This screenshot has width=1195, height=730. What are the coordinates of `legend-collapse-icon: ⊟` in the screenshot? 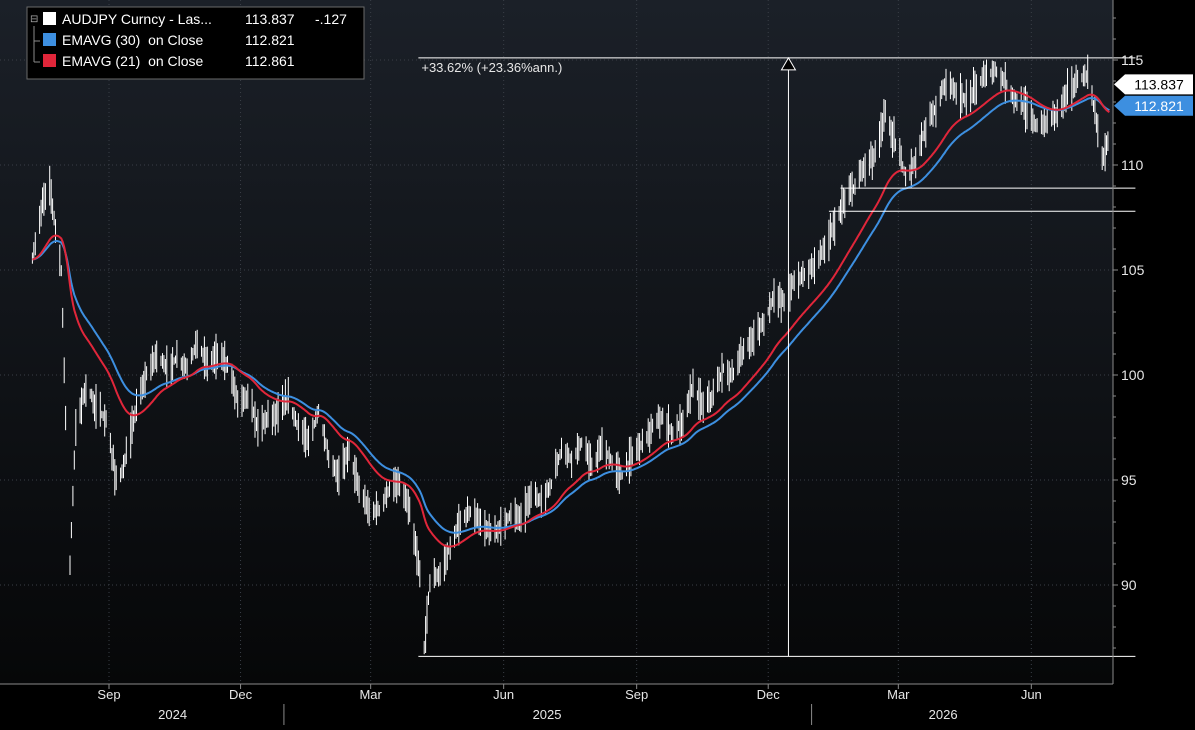 It's located at (34, 19).